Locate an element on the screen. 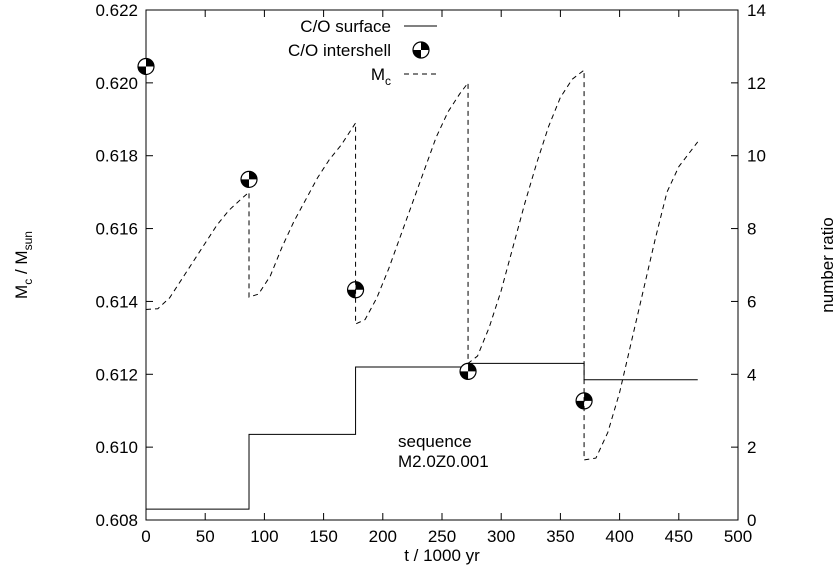 The height and width of the screenshot is (569, 839). legend-label-0: C/O surface is located at coordinates (345, 26).